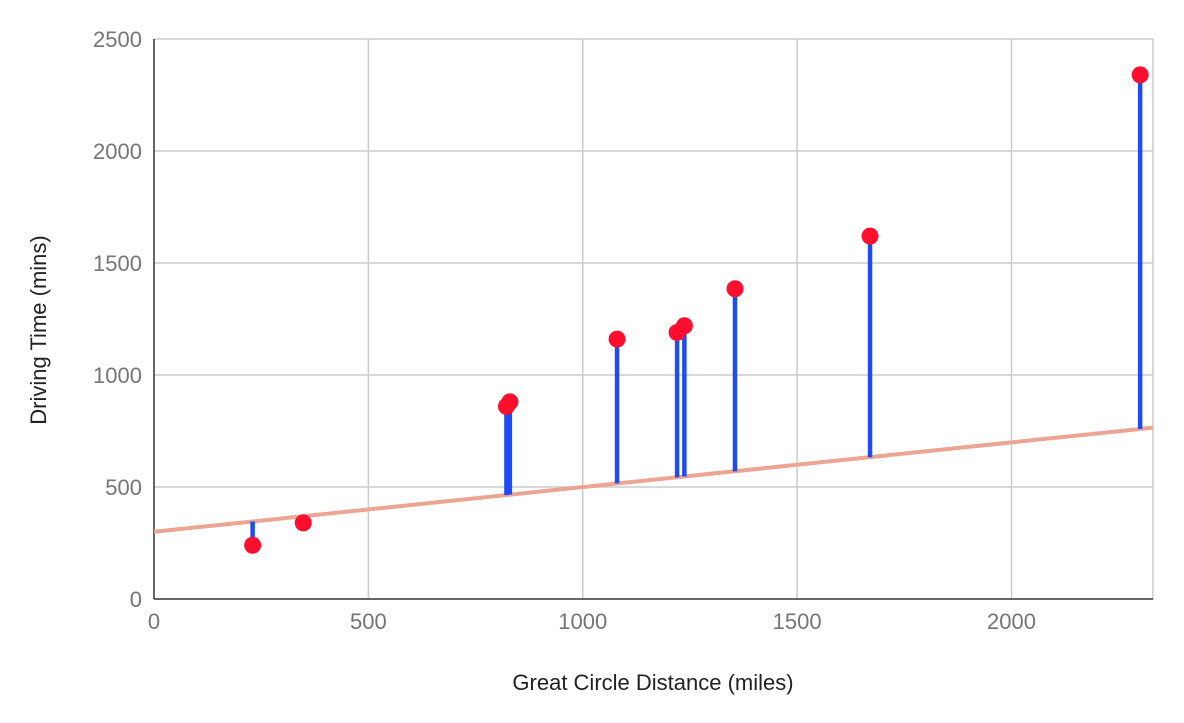  What do you see at coordinates (136, 599) in the screenshot?
I see `y-tick-label: 0` at bounding box center [136, 599].